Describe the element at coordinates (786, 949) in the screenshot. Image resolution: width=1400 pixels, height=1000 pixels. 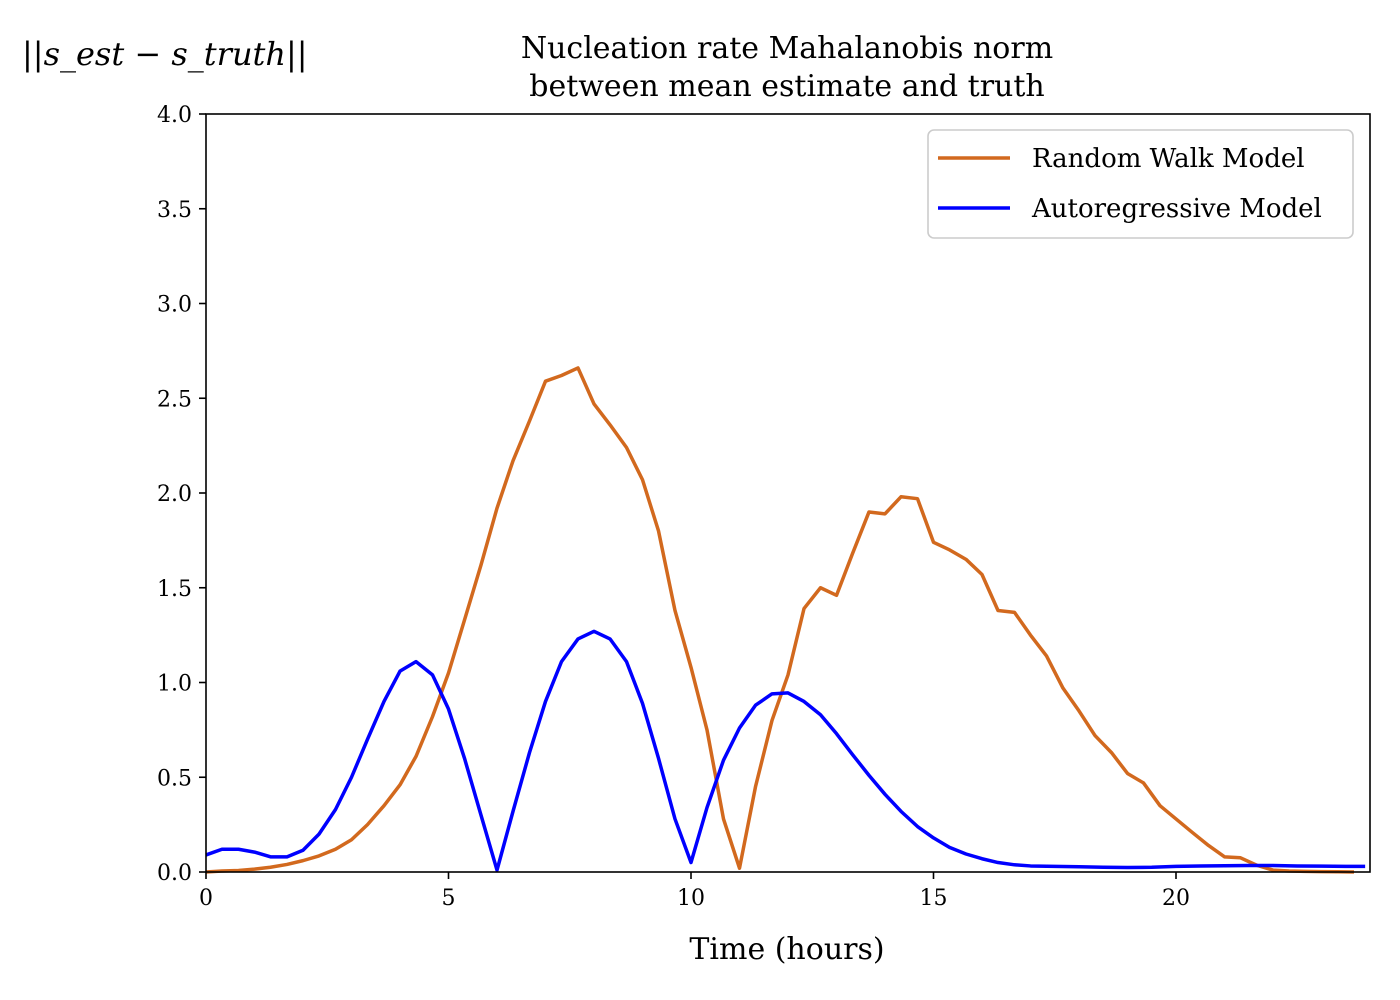
I see `x-axis-label: Time (hours)` at that location.